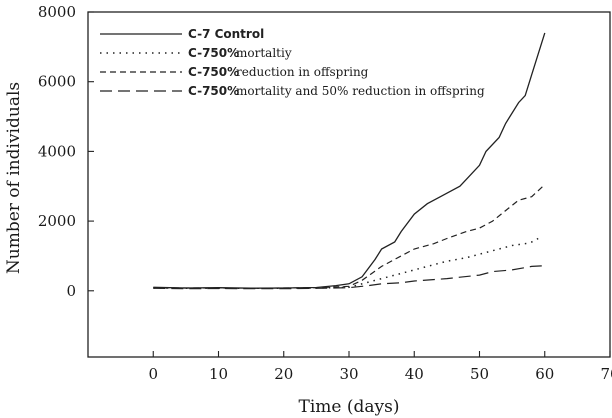 The image size is (612, 418). Describe the element at coordinates (264, 53) in the screenshot. I see `legend-label-2: mortaltiy` at that location.